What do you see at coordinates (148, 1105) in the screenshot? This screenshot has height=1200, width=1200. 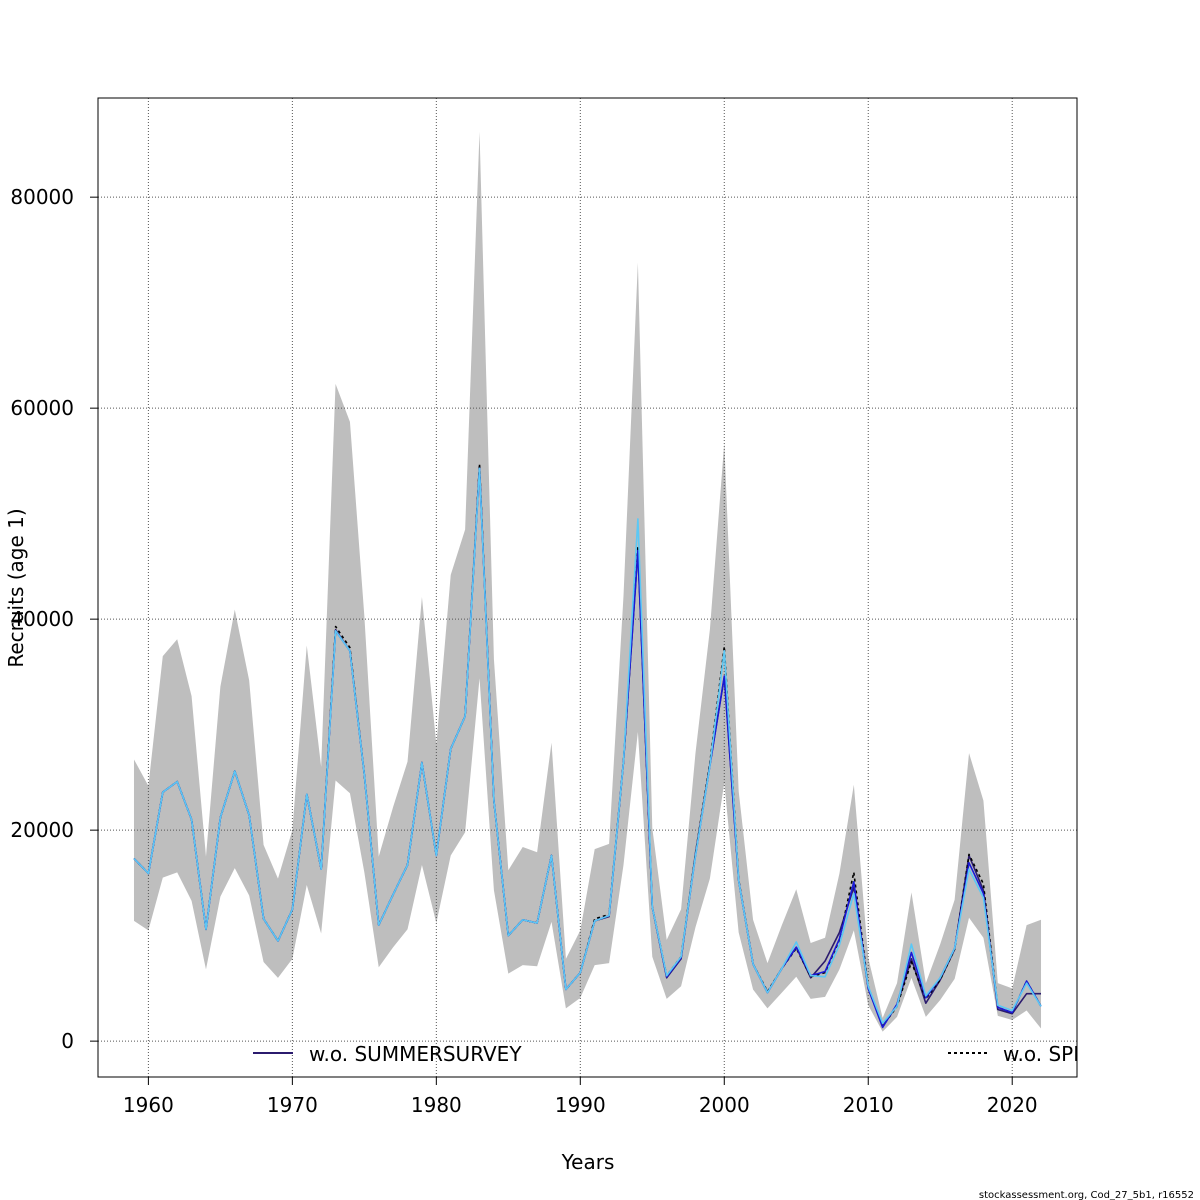 I see `x-tick-label: 1960` at bounding box center [148, 1105].